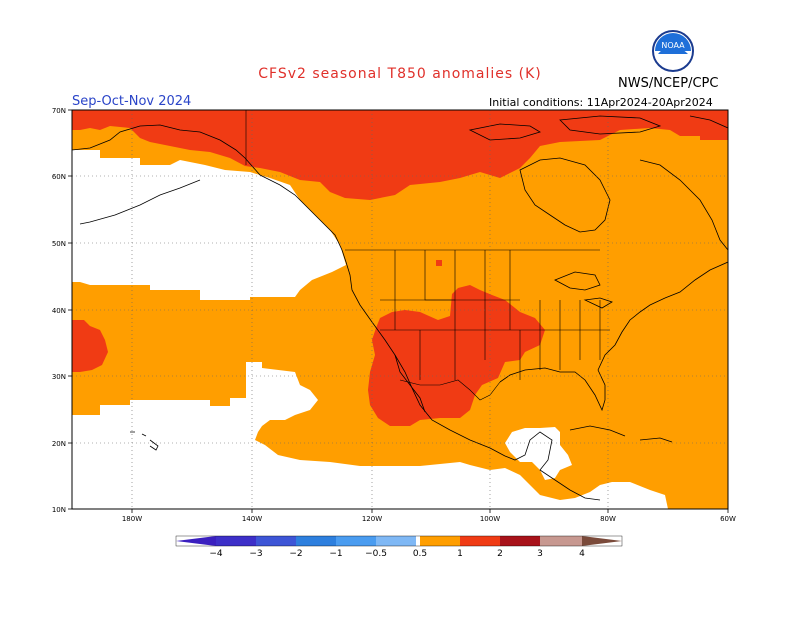  I want to click on chart-title: CFSv2 seasonal T850 anomalies (K), so click(400, 74).